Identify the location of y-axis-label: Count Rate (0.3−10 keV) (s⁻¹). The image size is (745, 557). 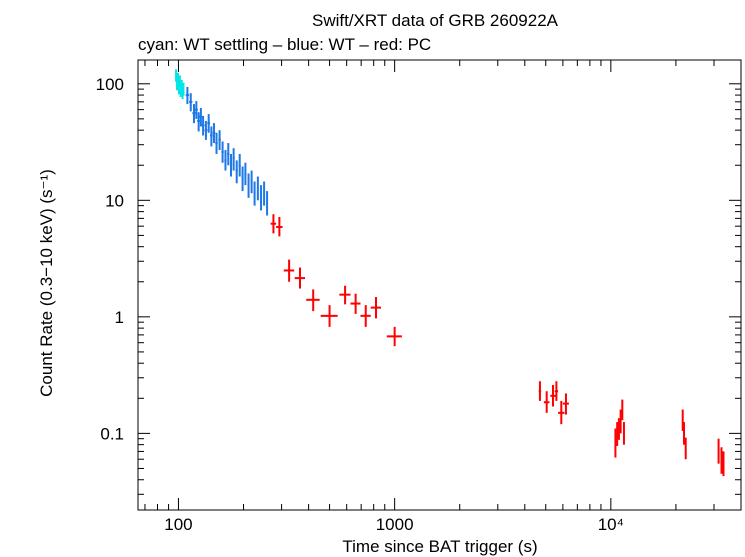
(46, 283).